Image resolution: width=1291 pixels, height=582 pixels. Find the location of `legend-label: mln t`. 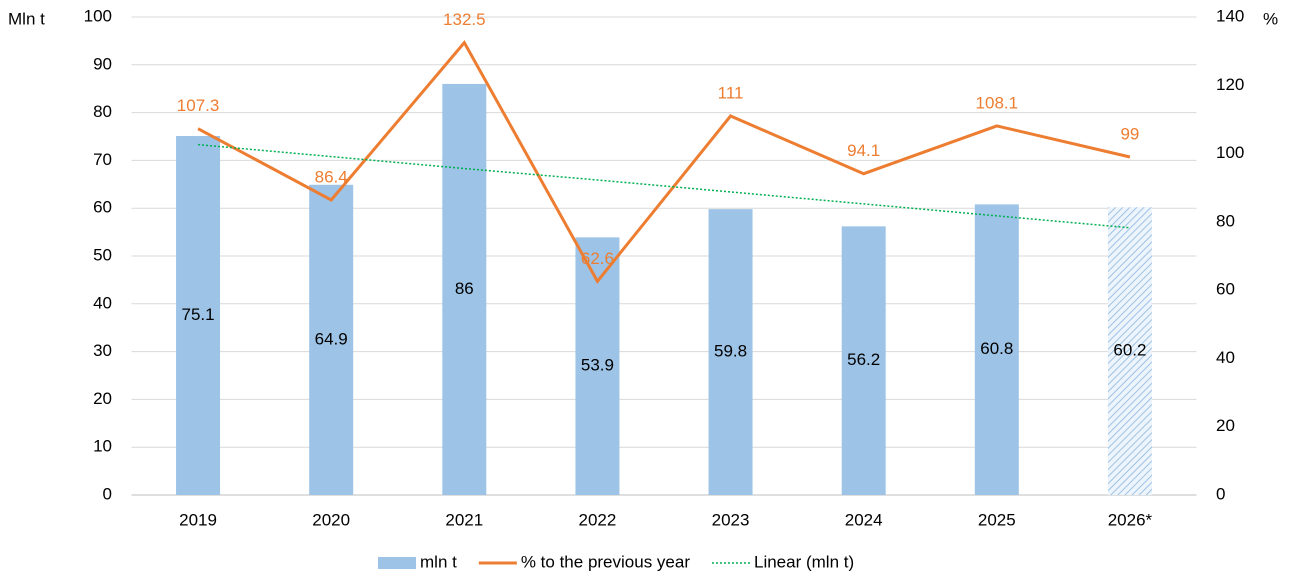

legend-label: mln t is located at coordinates (438, 561).